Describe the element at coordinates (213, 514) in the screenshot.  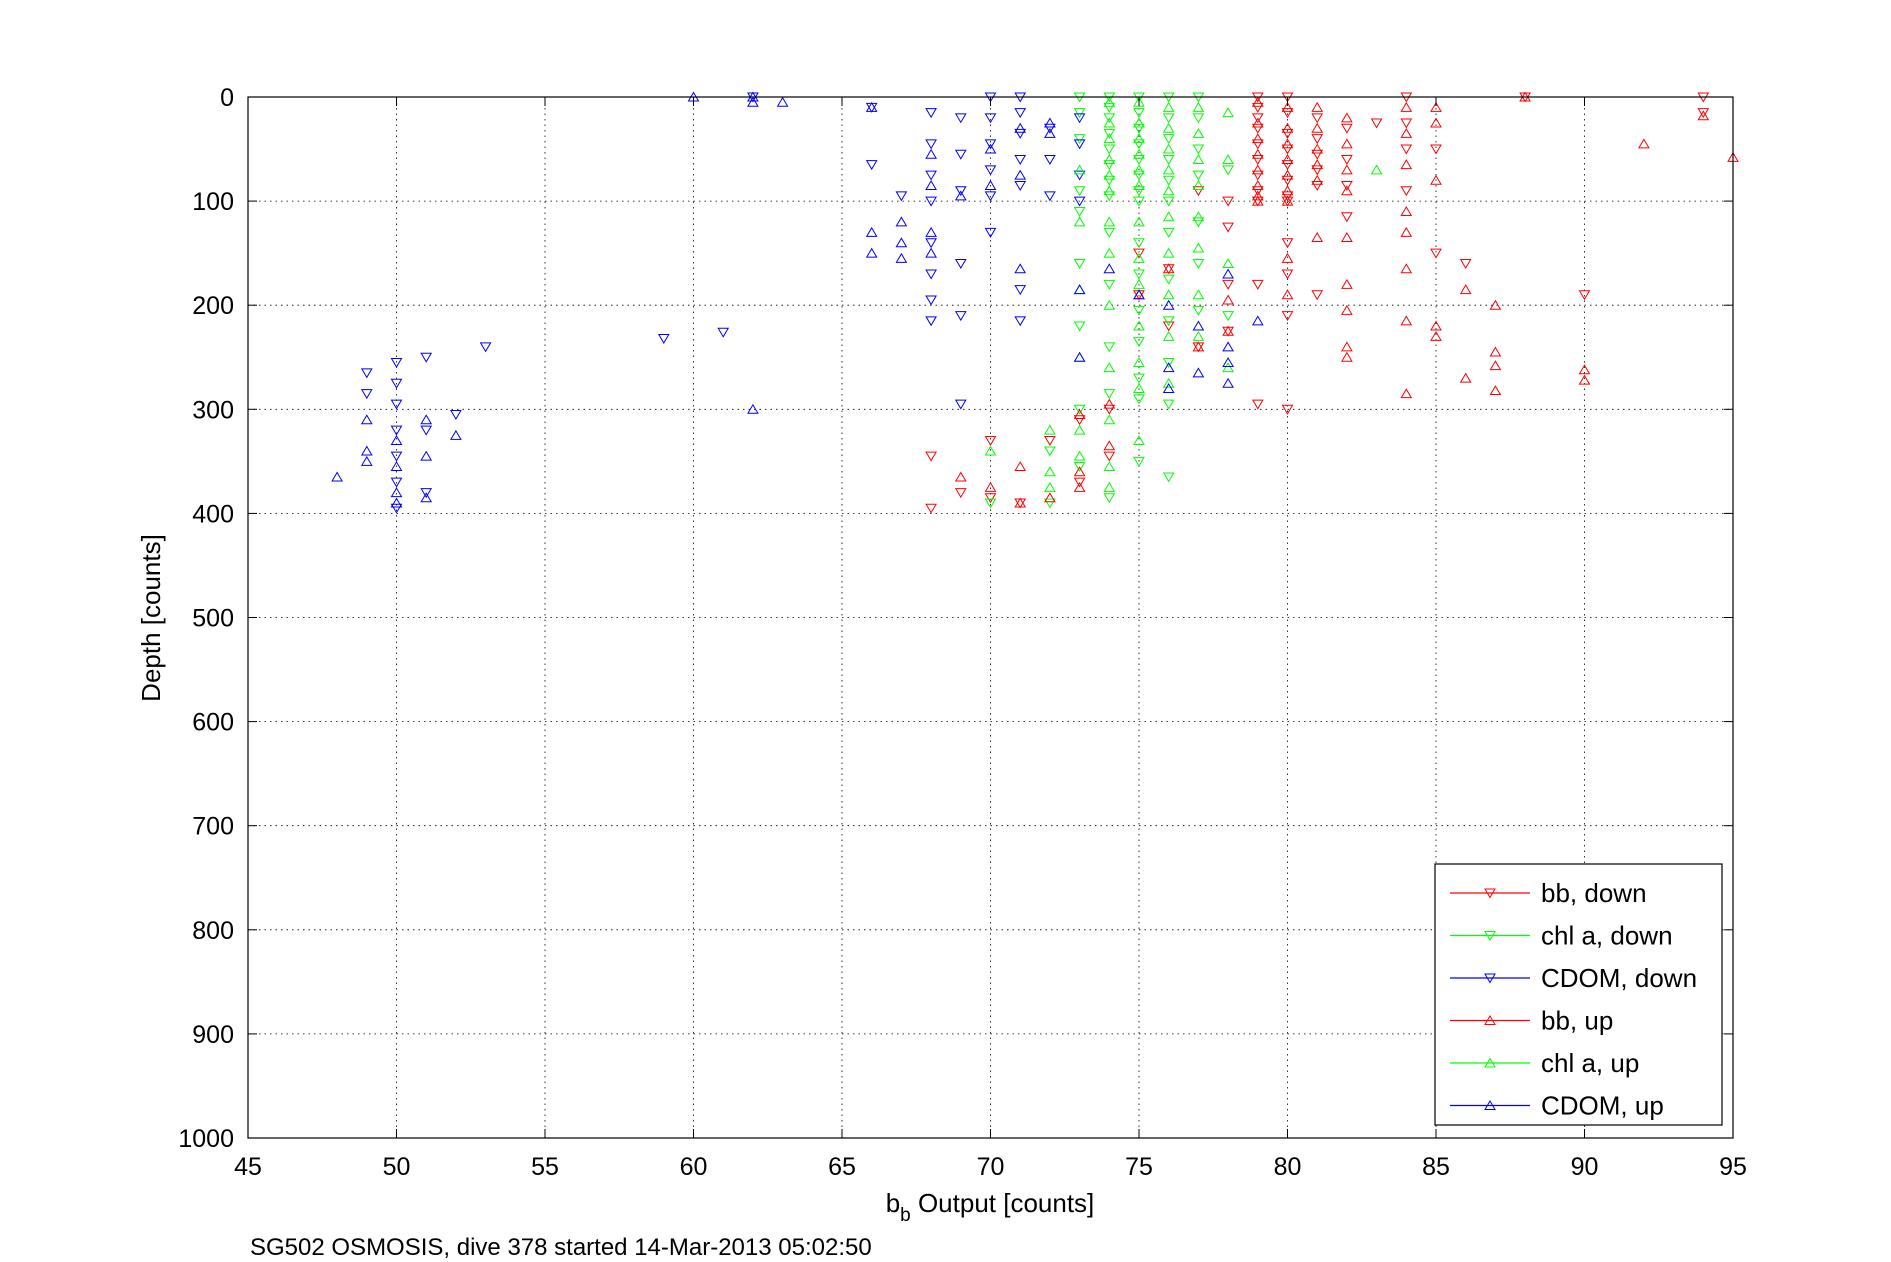
I see `y-tick-label: 400` at that location.